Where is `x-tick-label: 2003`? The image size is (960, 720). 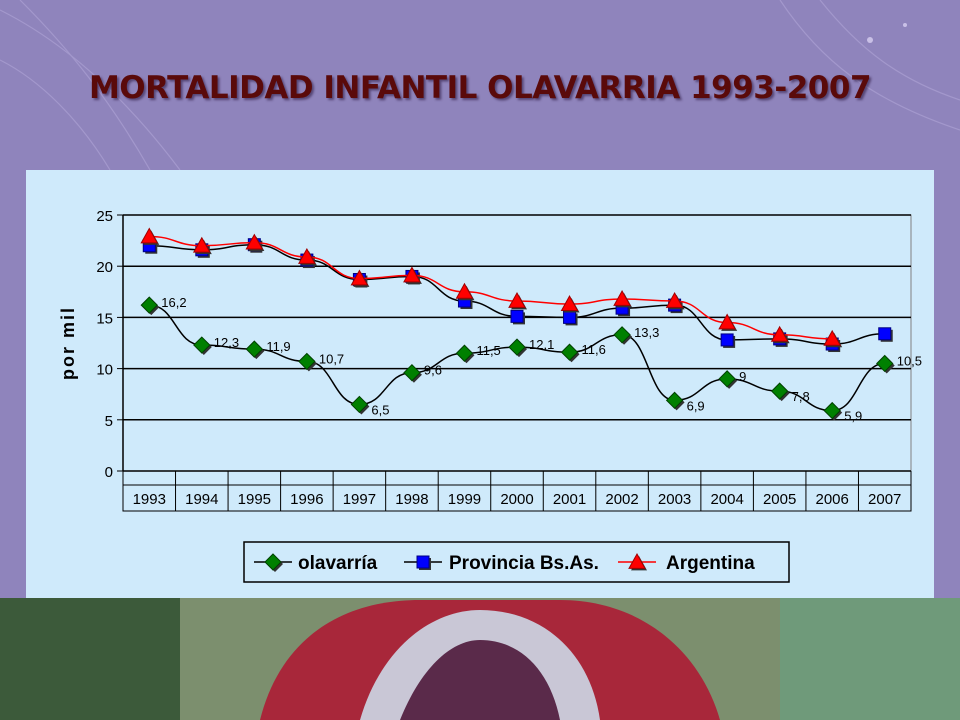
x-tick-label: 2003 is located at coordinates (674, 499).